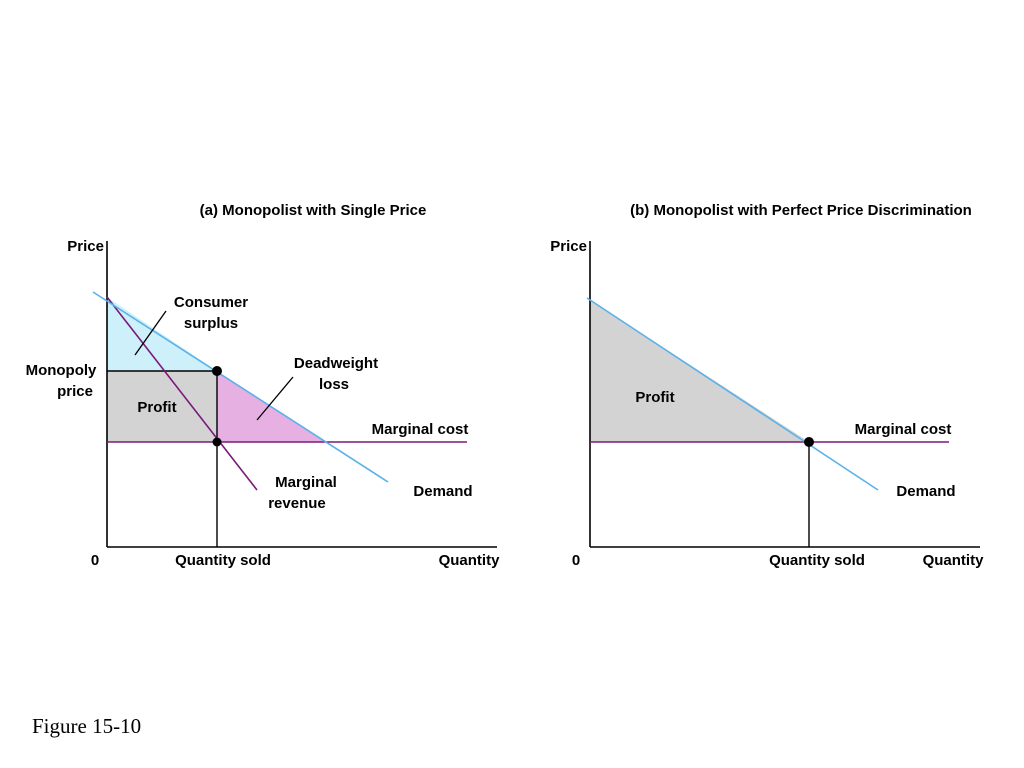 This screenshot has height=768, width=1024. What do you see at coordinates (306, 482) in the screenshot?
I see `marginal-revenue-label-line1: Marginal` at bounding box center [306, 482].